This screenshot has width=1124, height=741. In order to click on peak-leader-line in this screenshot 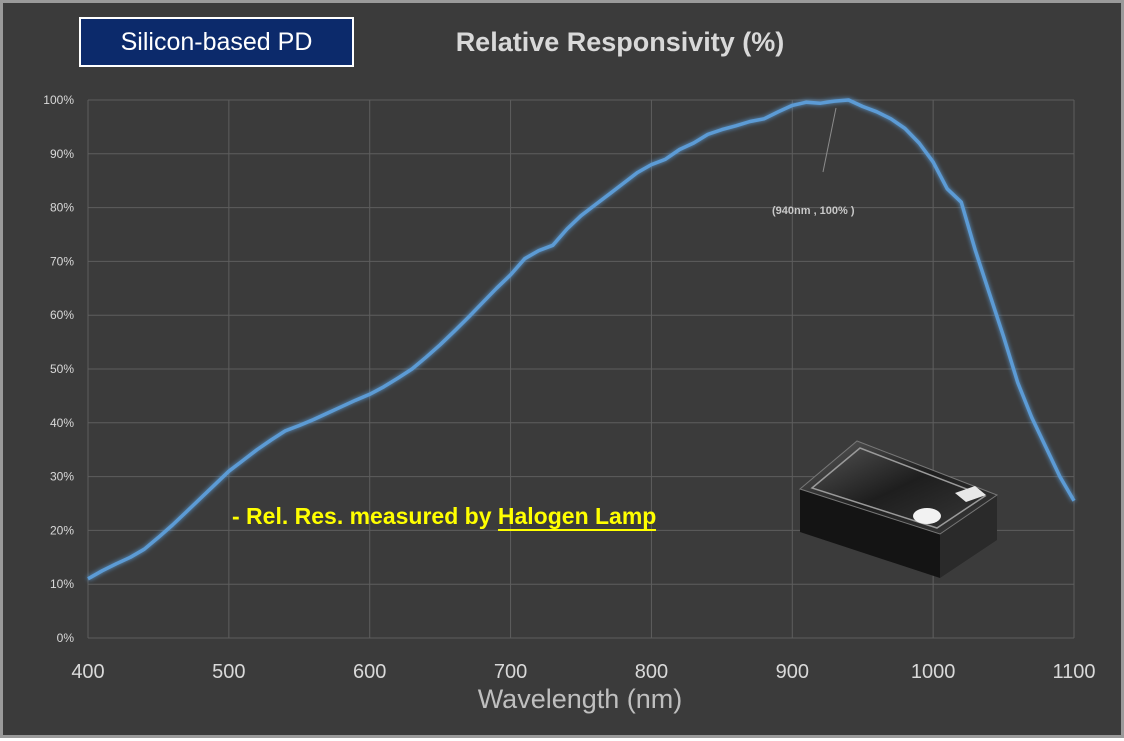, I will do `click(829, 140)`.